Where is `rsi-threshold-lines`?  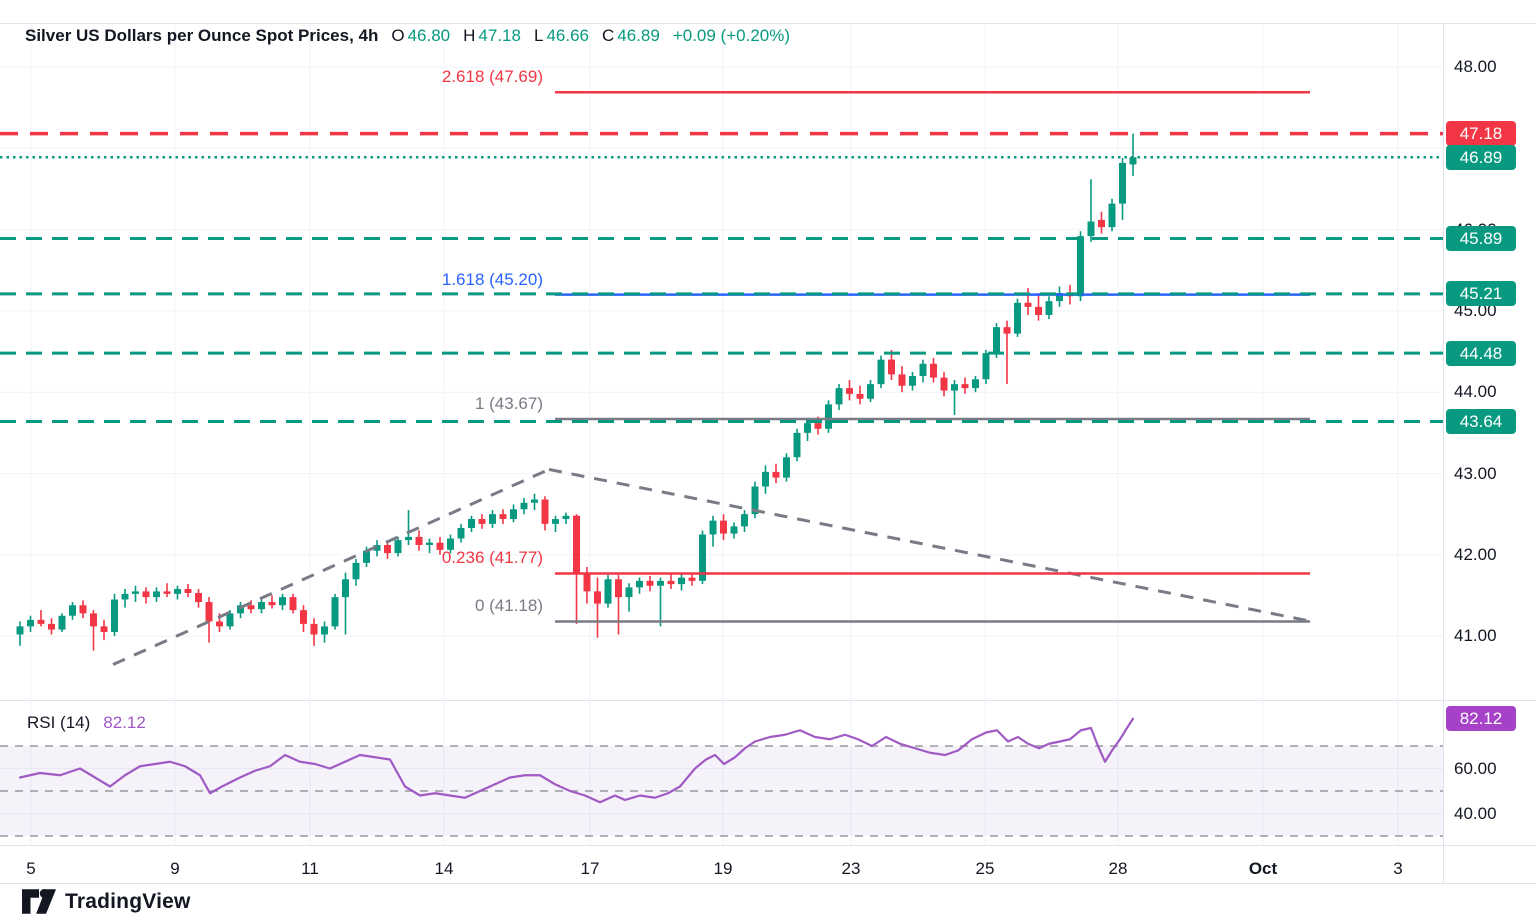 rsi-threshold-lines is located at coordinates (721, 791).